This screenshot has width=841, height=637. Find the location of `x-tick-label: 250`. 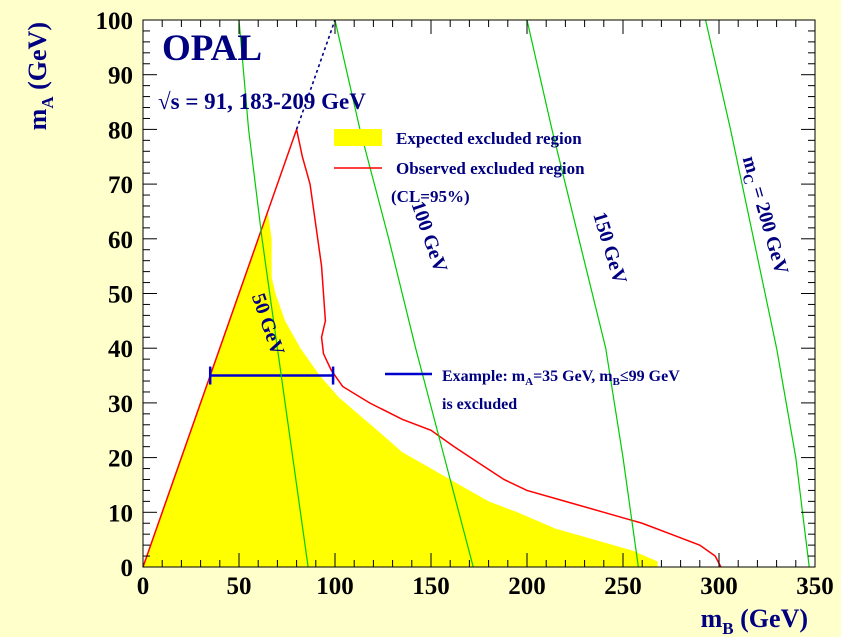

x-tick-label: 250 is located at coordinates (623, 586).